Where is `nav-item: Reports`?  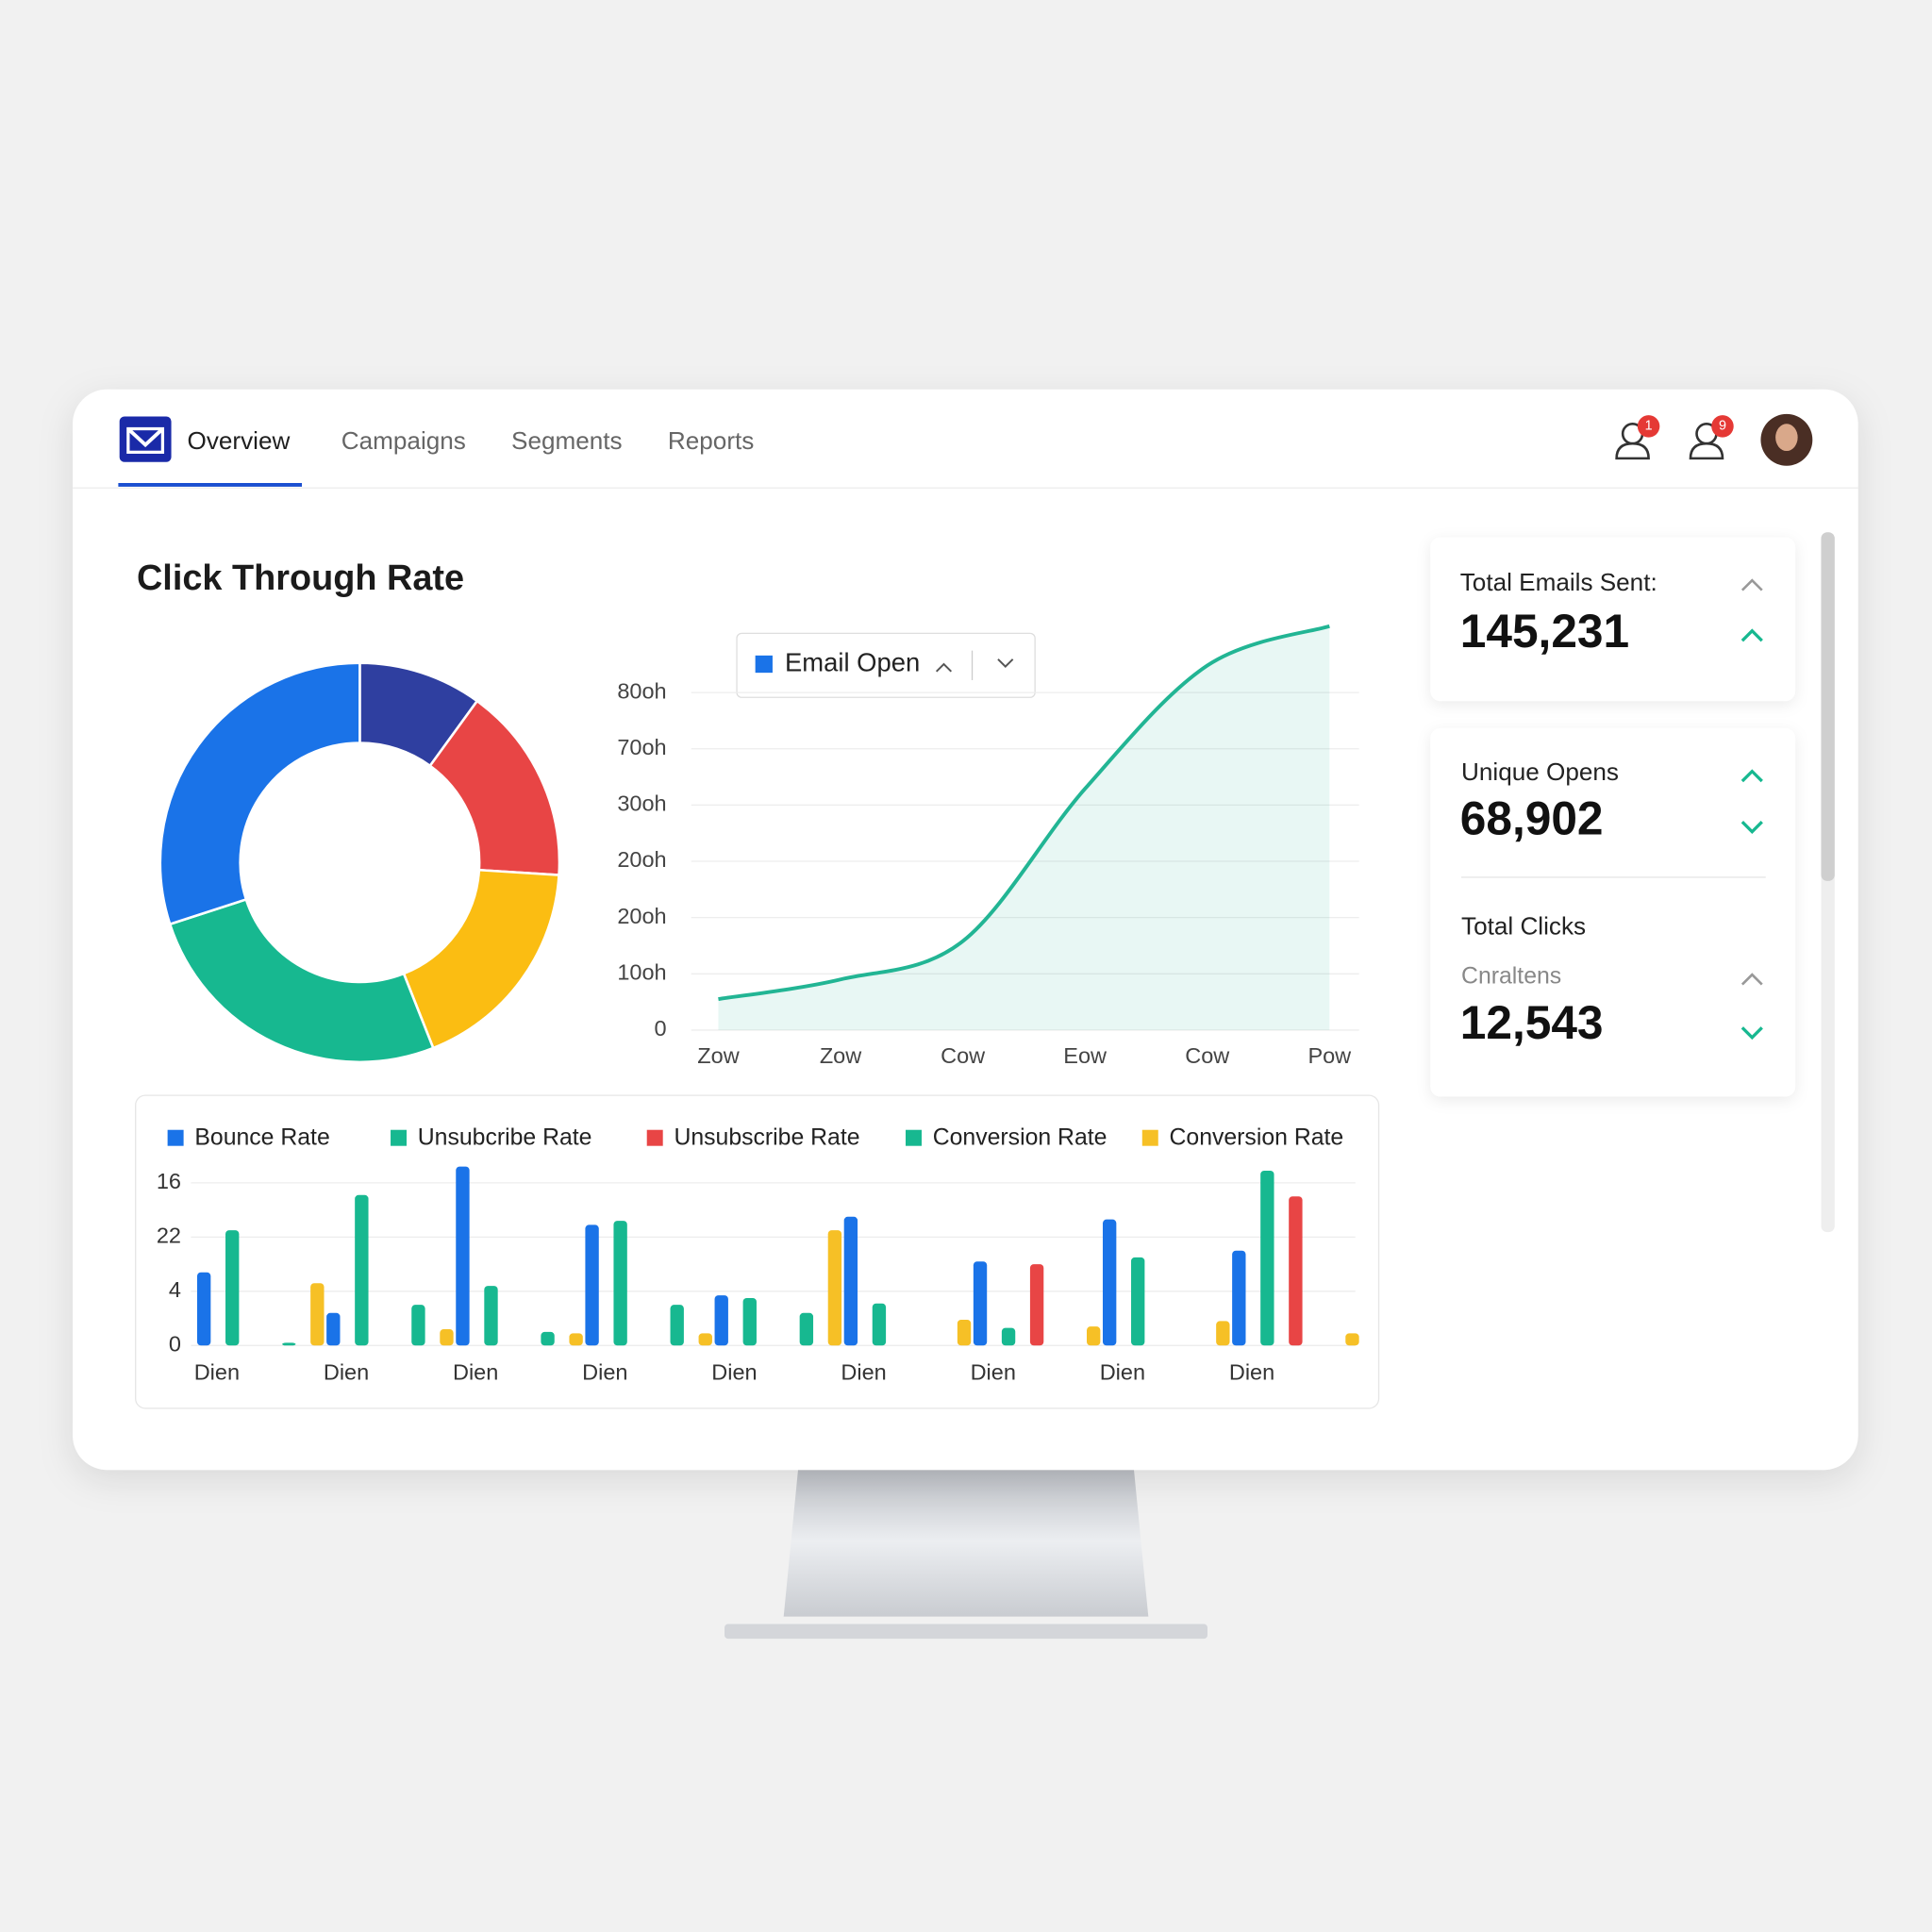 nav-item: Reports is located at coordinates (711, 440).